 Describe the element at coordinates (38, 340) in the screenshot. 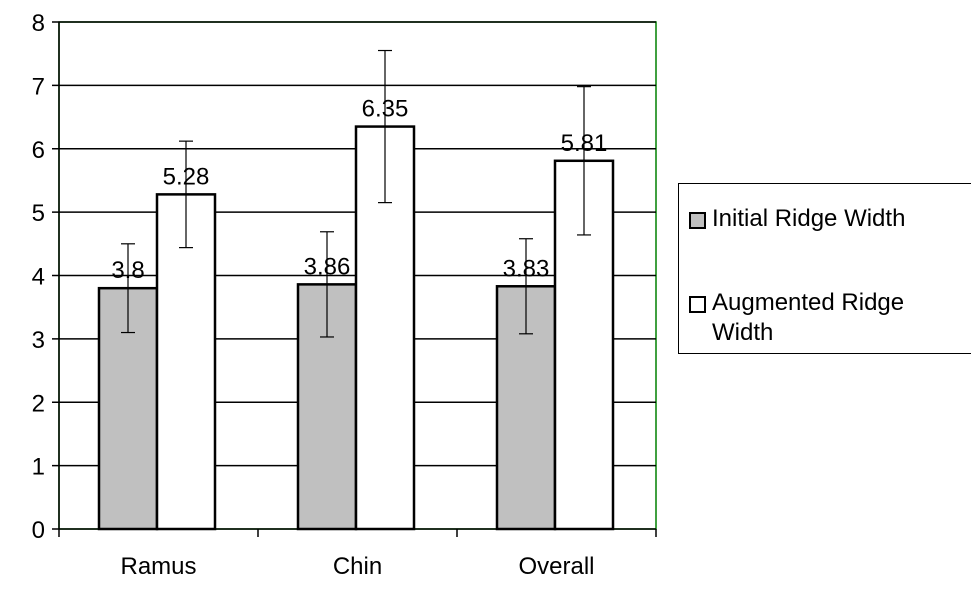

I see `y-tick-label: 3` at that location.